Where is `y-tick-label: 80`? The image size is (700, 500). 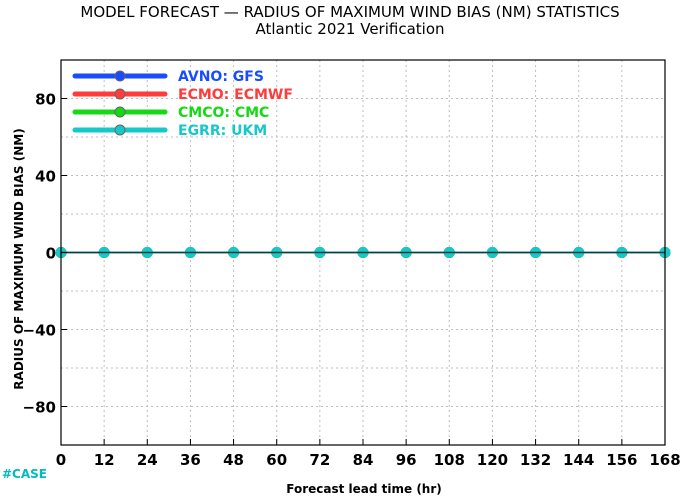
y-tick-label: 80 is located at coordinates (45, 100).